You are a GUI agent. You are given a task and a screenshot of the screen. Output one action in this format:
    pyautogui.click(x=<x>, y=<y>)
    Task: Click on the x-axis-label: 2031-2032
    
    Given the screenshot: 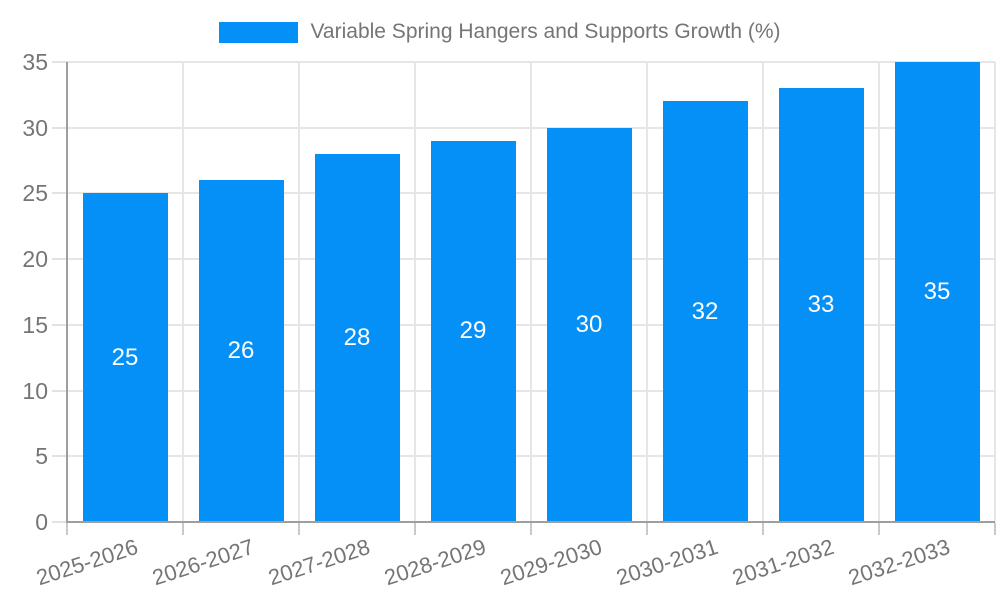 What is the action you would take?
    pyautogui.click(x=782, y=562)
    